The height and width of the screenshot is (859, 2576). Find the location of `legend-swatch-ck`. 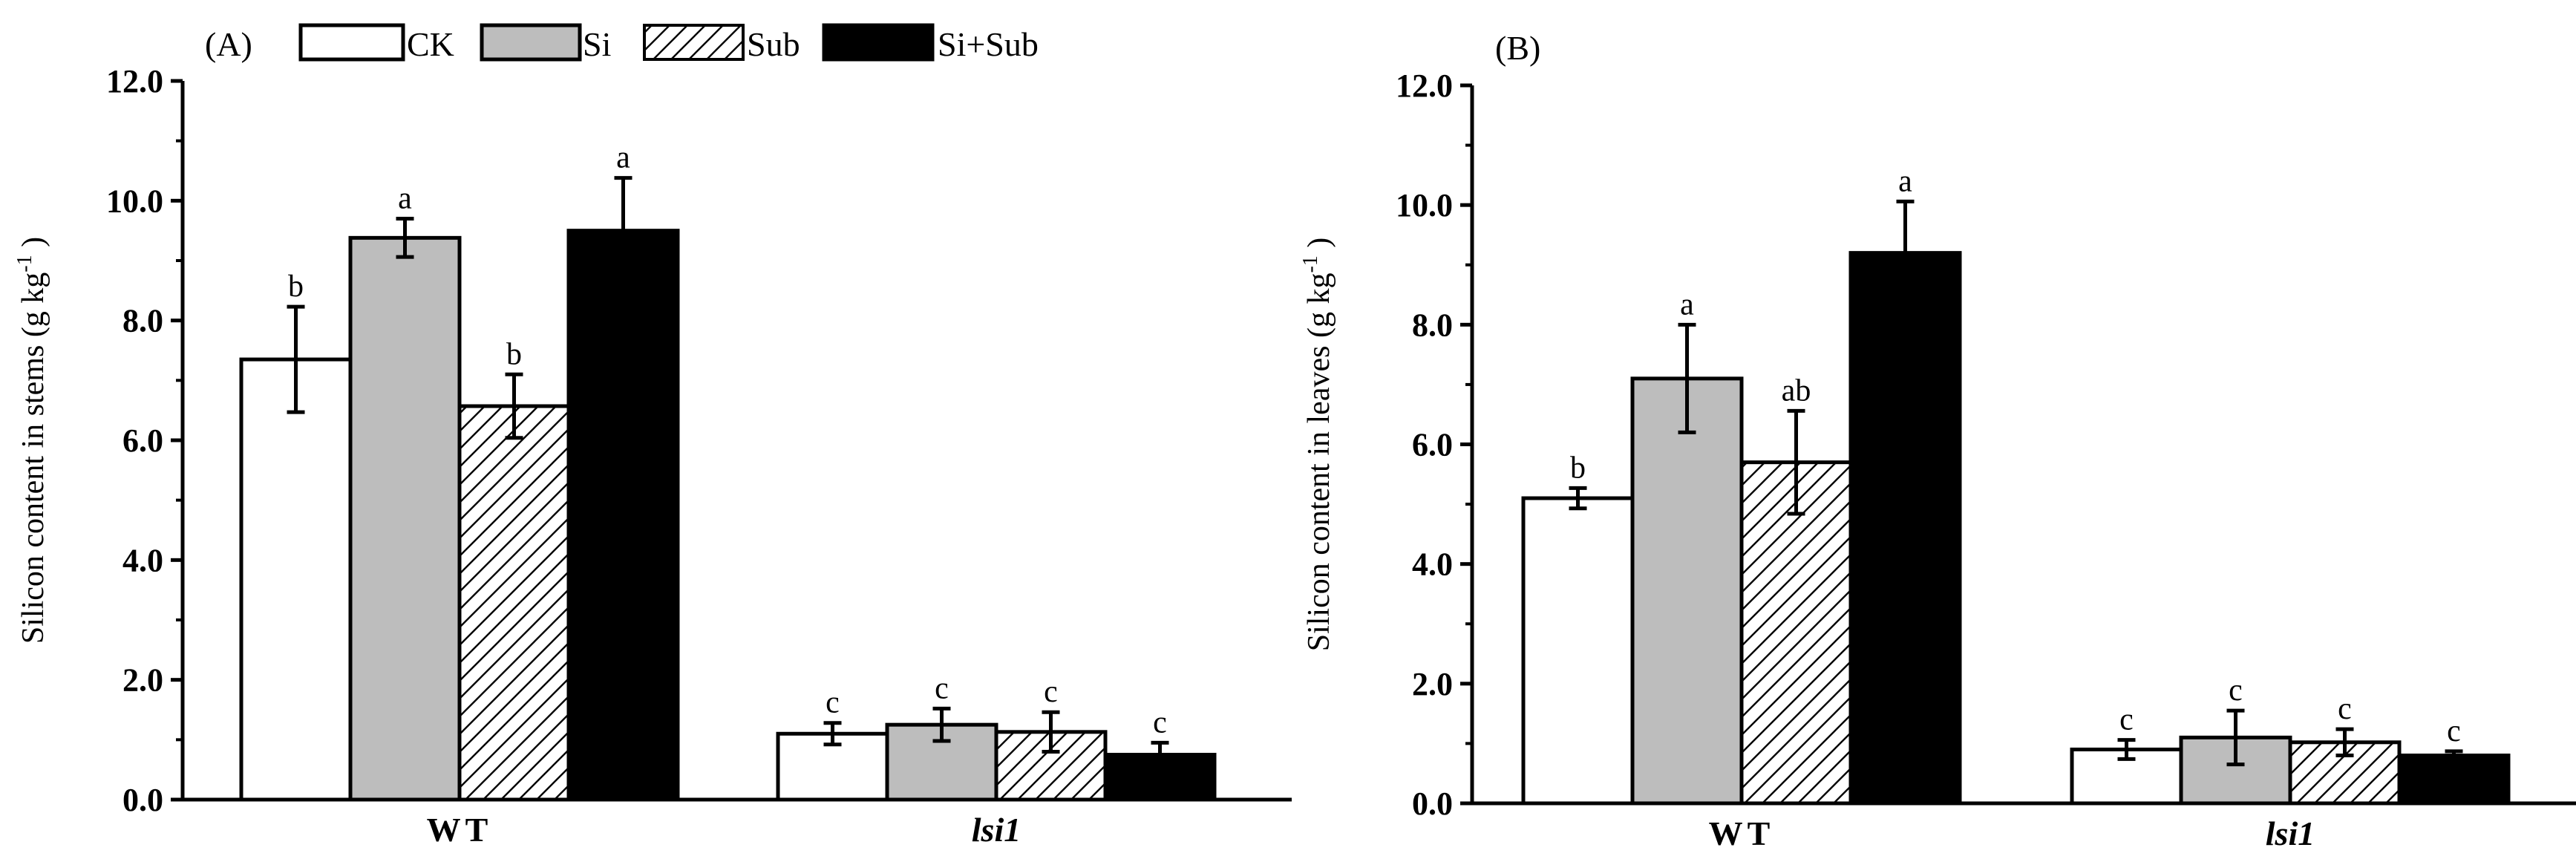

legend-swatch-ck is located at coordinates (351, 43).